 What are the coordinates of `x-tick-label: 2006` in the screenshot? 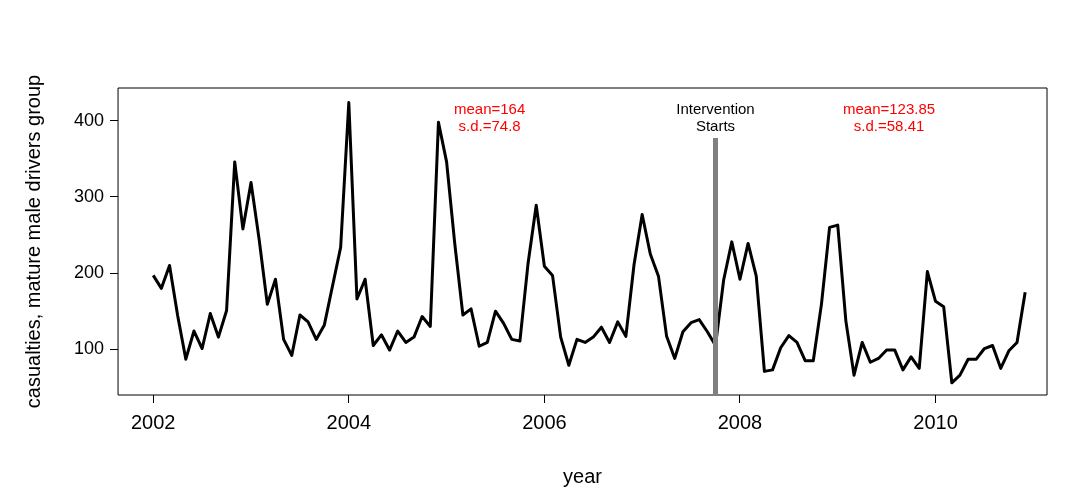 It's located at (544, 421).